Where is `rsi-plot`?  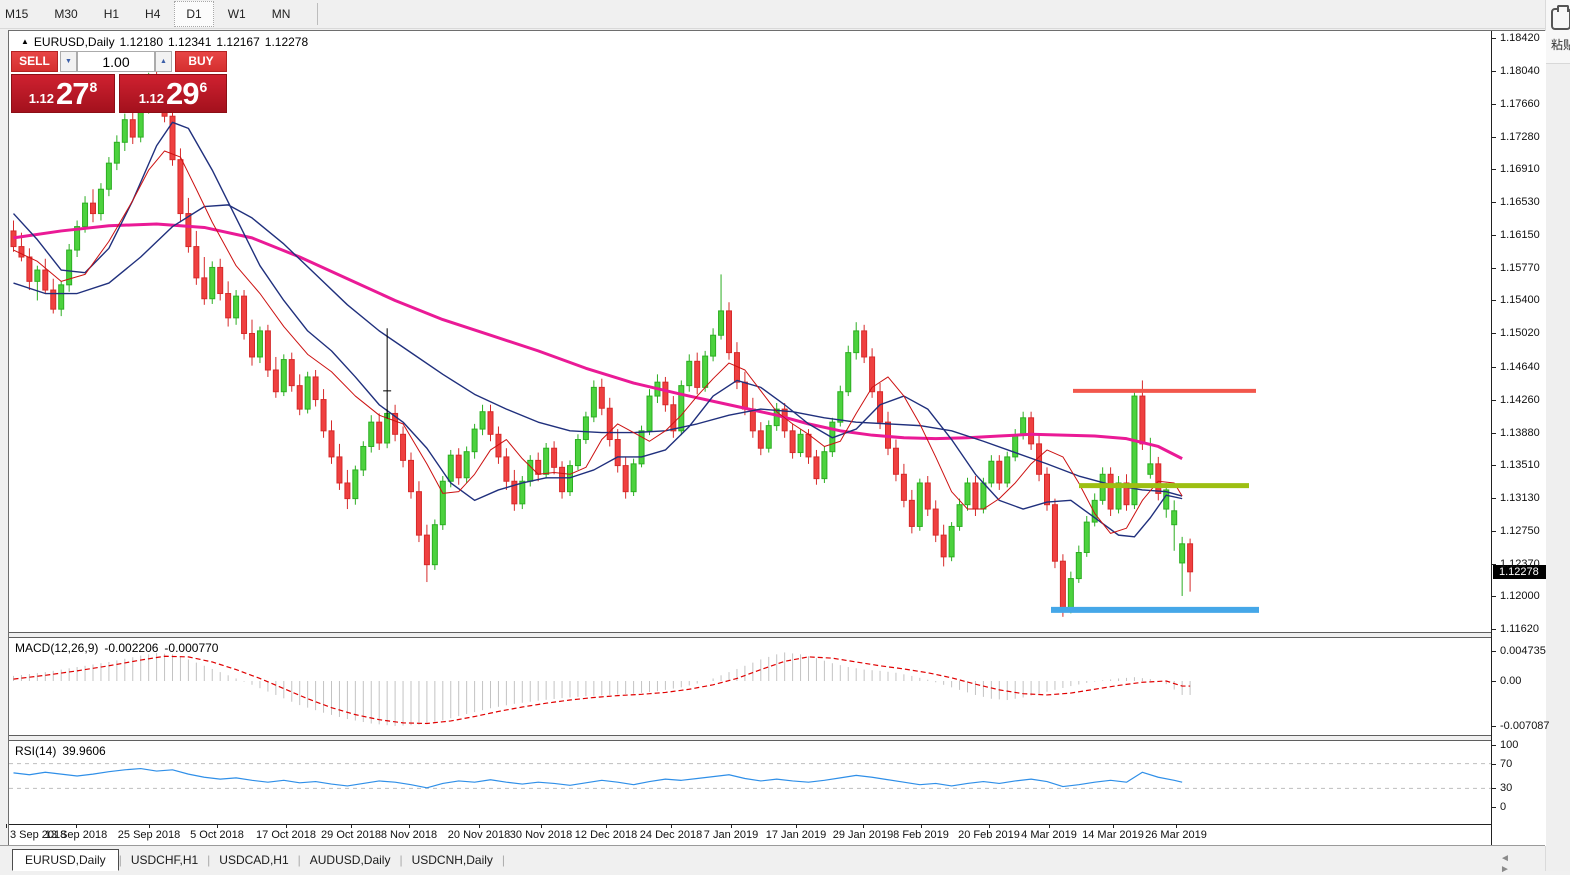
rsi-plot is located at coordinates (750, 782).